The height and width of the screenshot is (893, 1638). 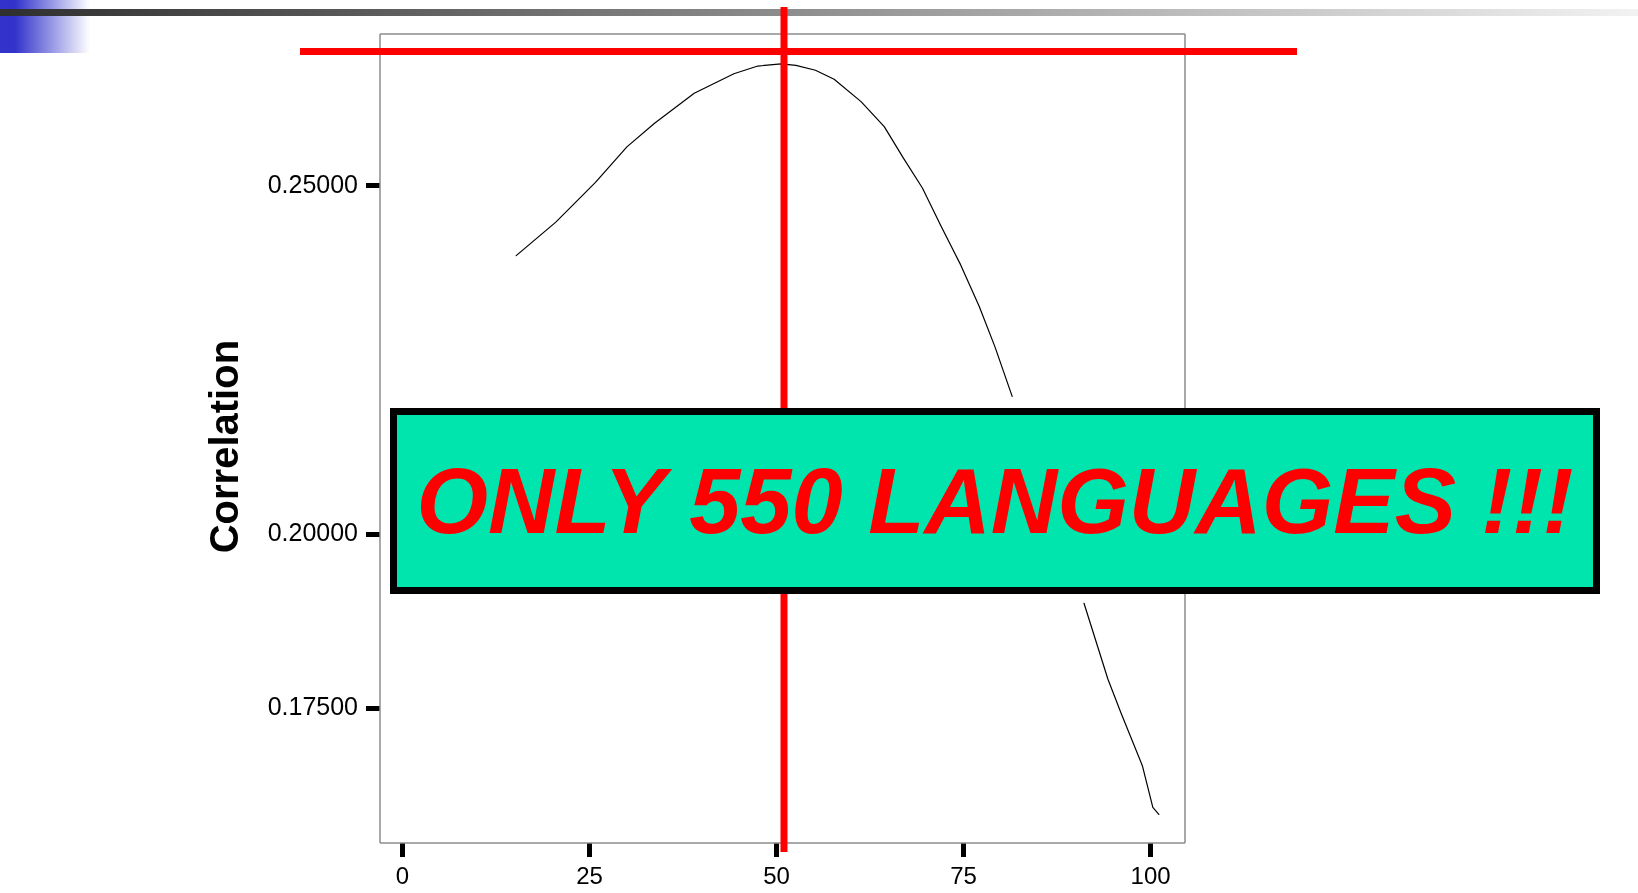 I want to click on y-tick-label: 0.25000, so click(x=312, y=183).